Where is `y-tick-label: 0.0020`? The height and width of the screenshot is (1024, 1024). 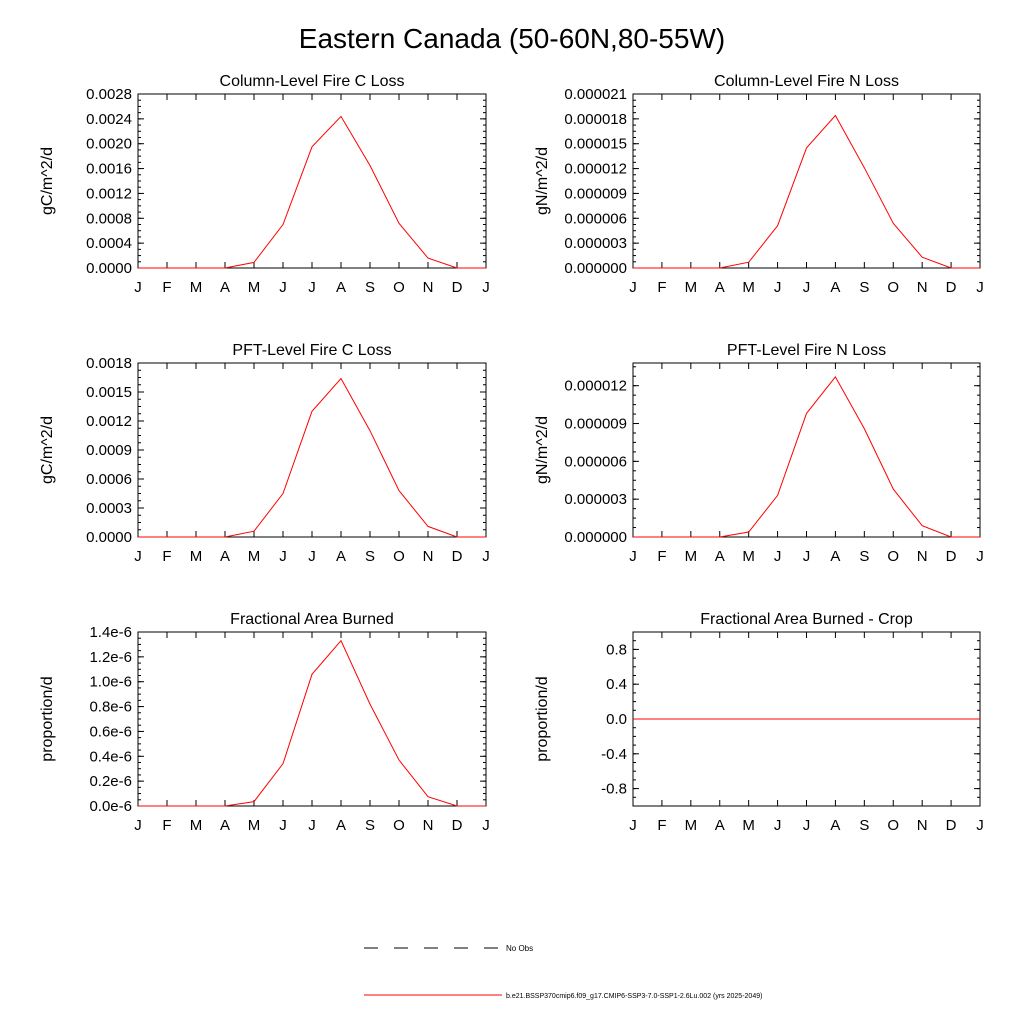
y-tick-label: 0.0020 is located at coordinates (109, 144).